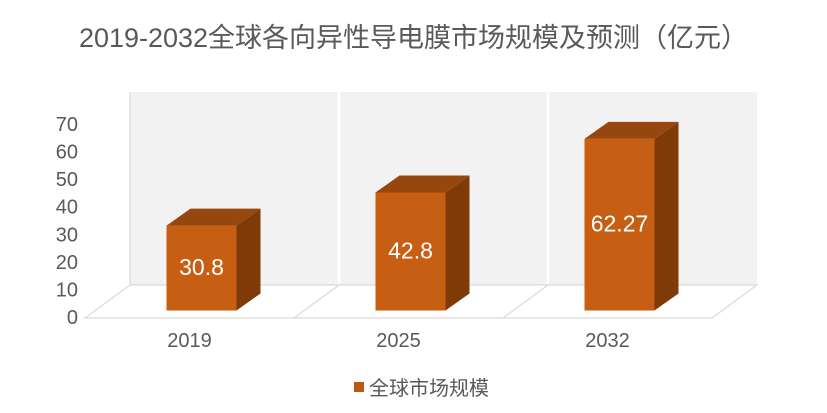  Describe the element at coordinates (398, 341) in the screenshot. I see `x-axis-label: 2025` at that location.